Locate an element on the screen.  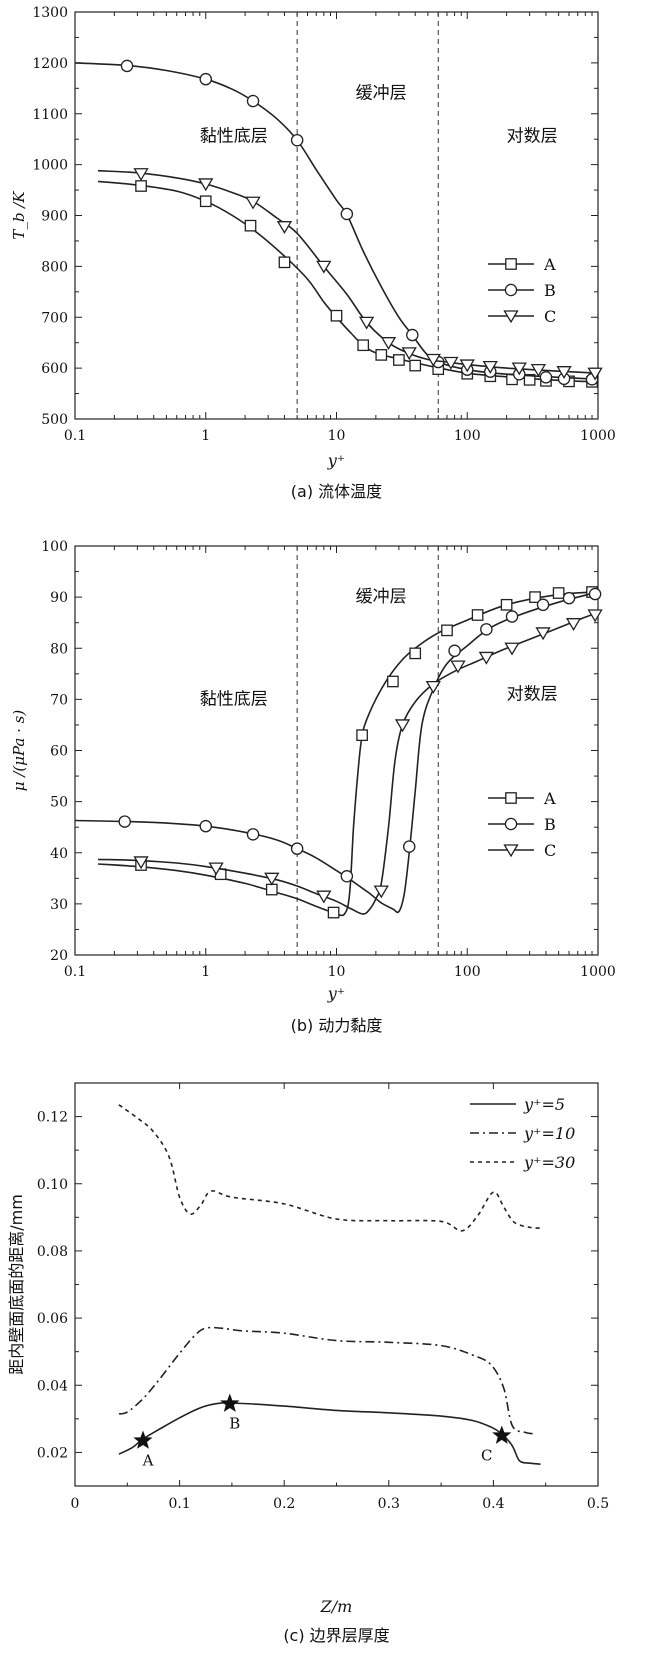
region-label: 缓冲层 is located at coordinates (381, 93).